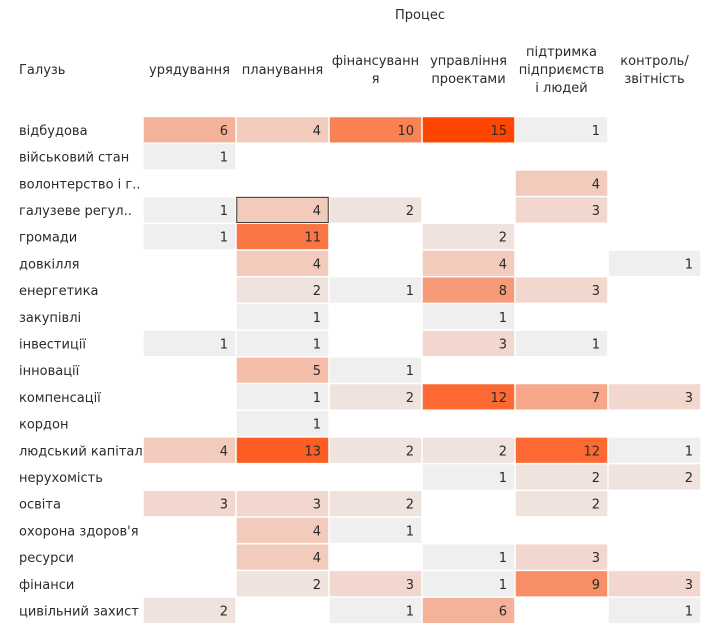 This screenshot has height=631, width=704. What do you see at coordinates (60, 398) in the screenshot?
I see `row-label: компенсації` at bounding box center [60, 398].